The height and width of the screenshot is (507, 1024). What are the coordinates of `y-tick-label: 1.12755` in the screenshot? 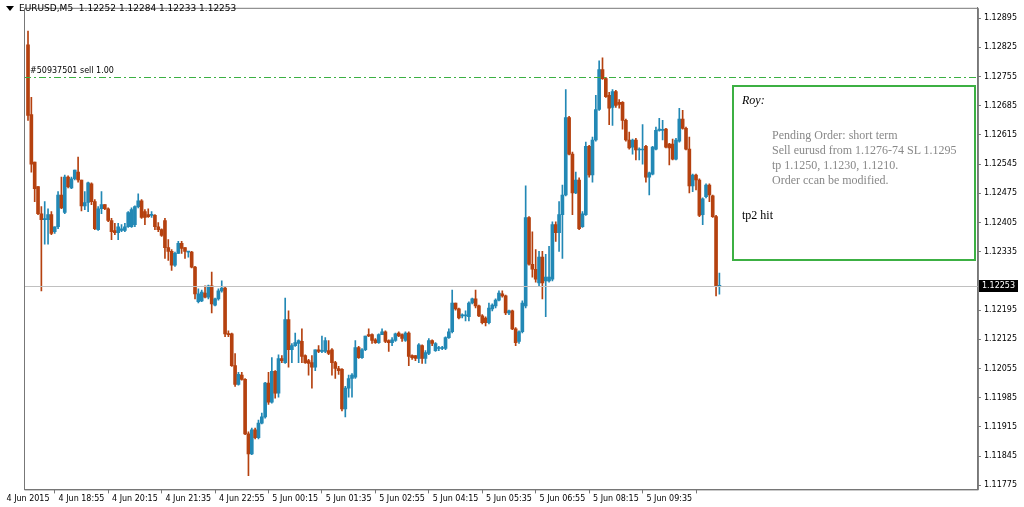 It's located at (1000, 76).